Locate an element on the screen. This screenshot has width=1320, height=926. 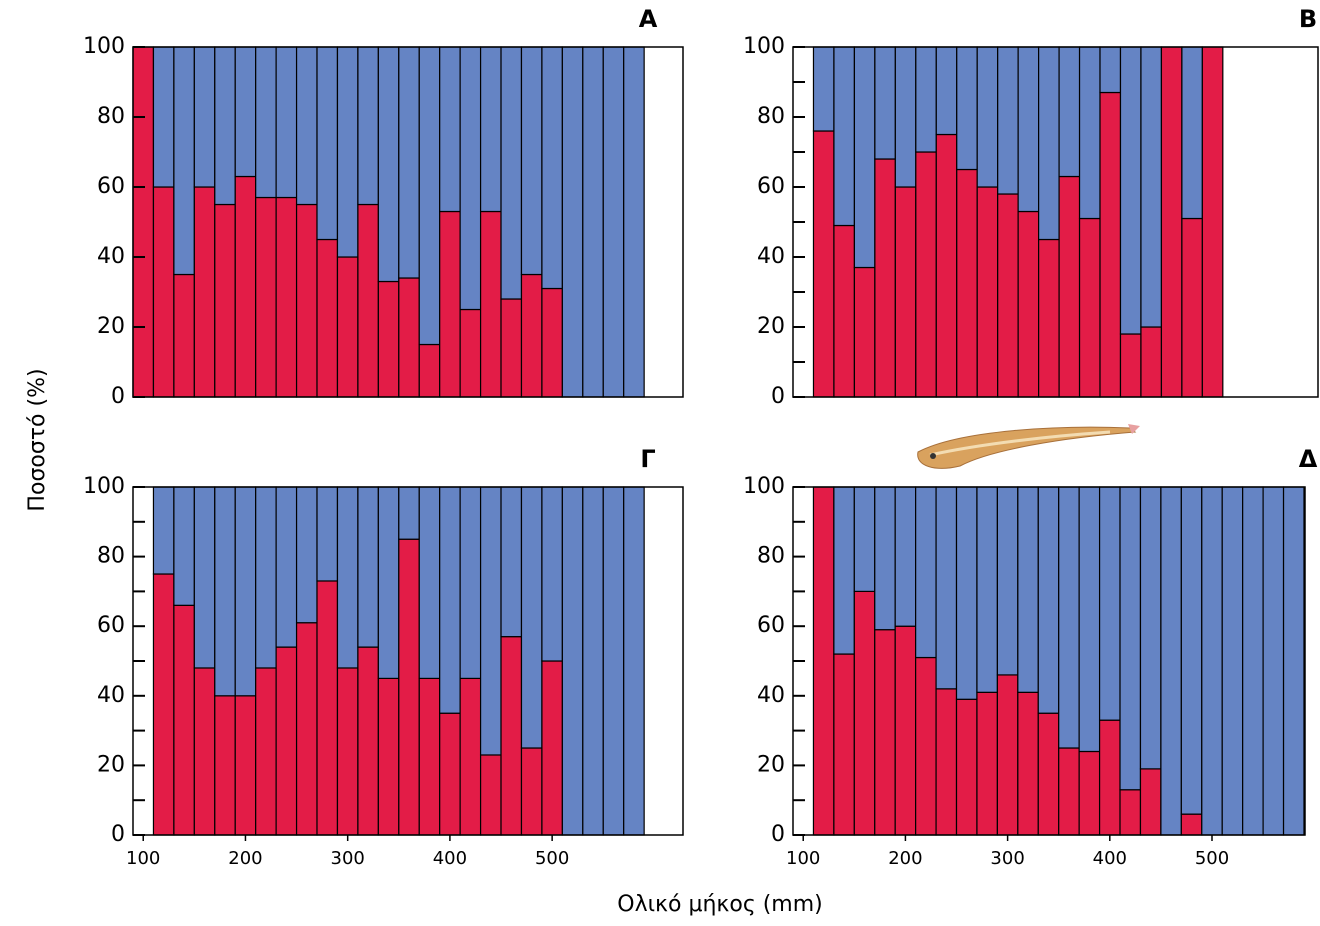
x-axis-label: Ολικό μήκος (mm) is located at coordinates (720, 904).